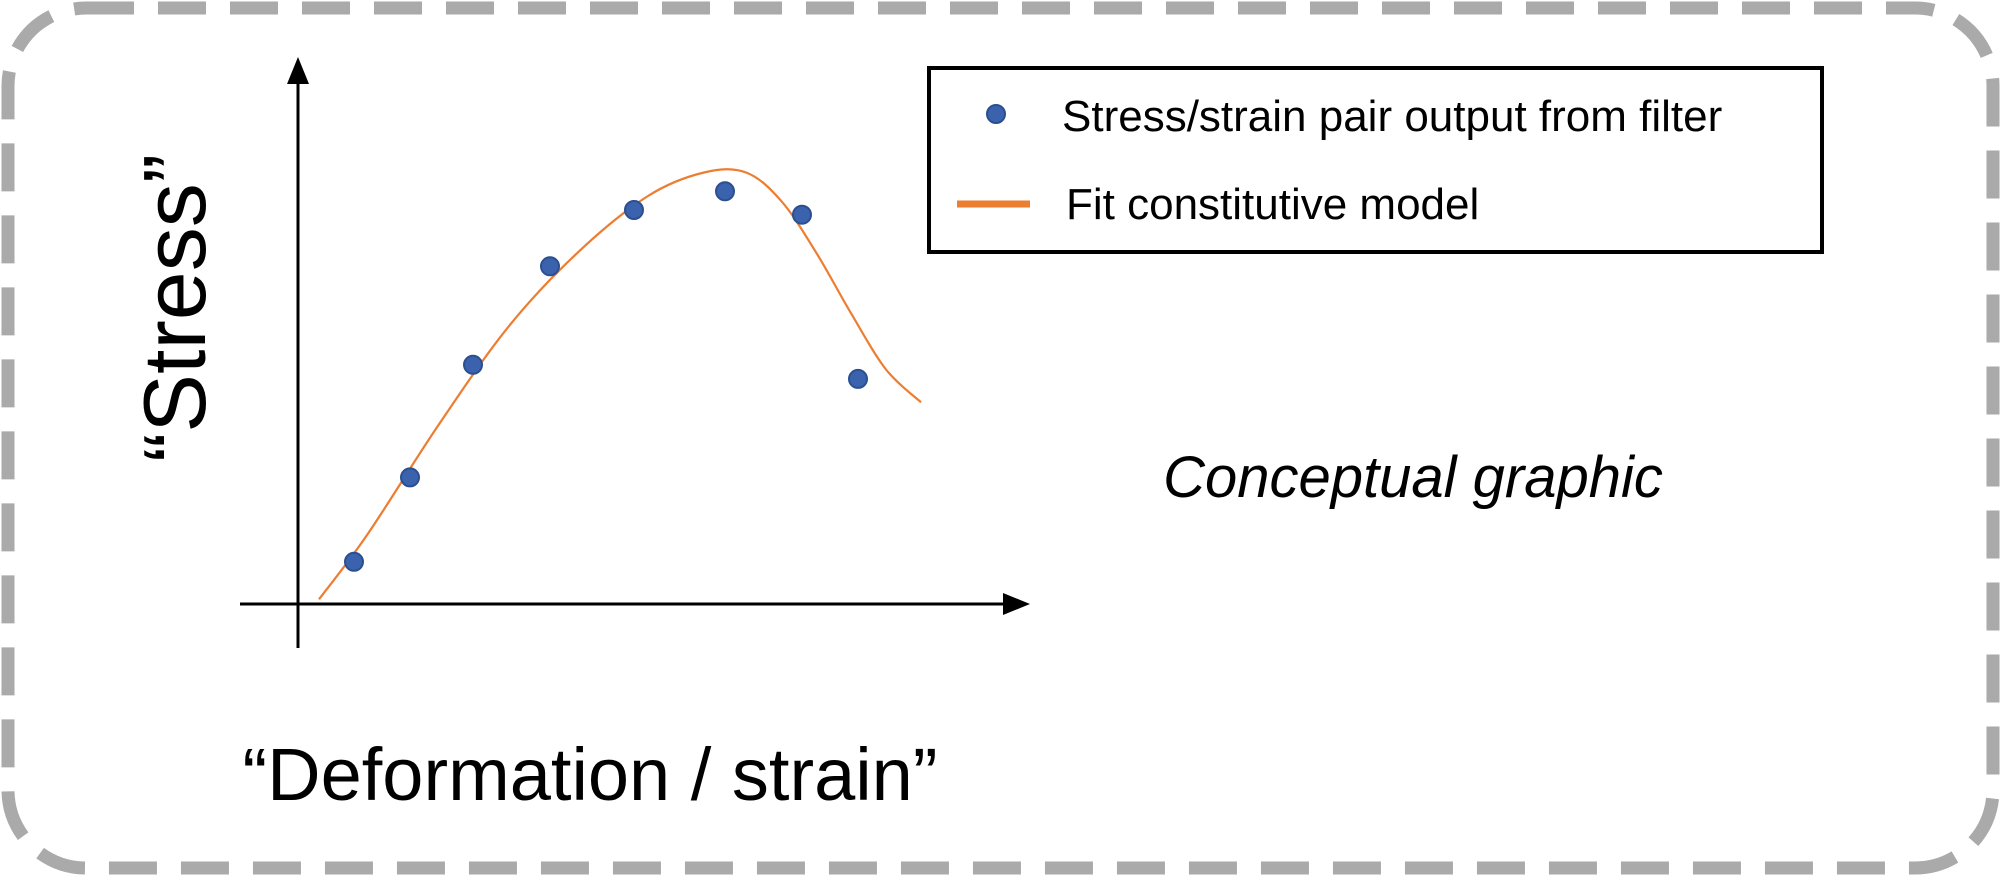 The image size is (2001, 876). What do you see at coordinates (1413, 477) in the screenshot?
I see `chart-annotation: Conceptual graphic` at bounding box center [1413, 477].